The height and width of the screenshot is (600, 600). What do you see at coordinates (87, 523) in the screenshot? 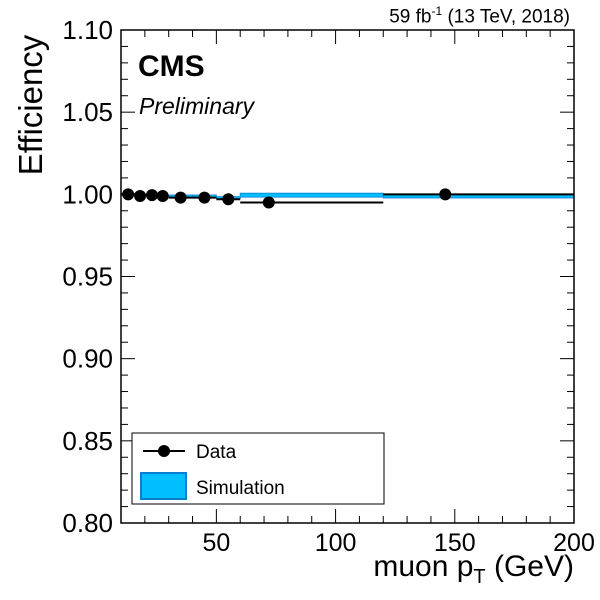
I see `y-tick-label: 0.80` at bounding box center [87, 523].